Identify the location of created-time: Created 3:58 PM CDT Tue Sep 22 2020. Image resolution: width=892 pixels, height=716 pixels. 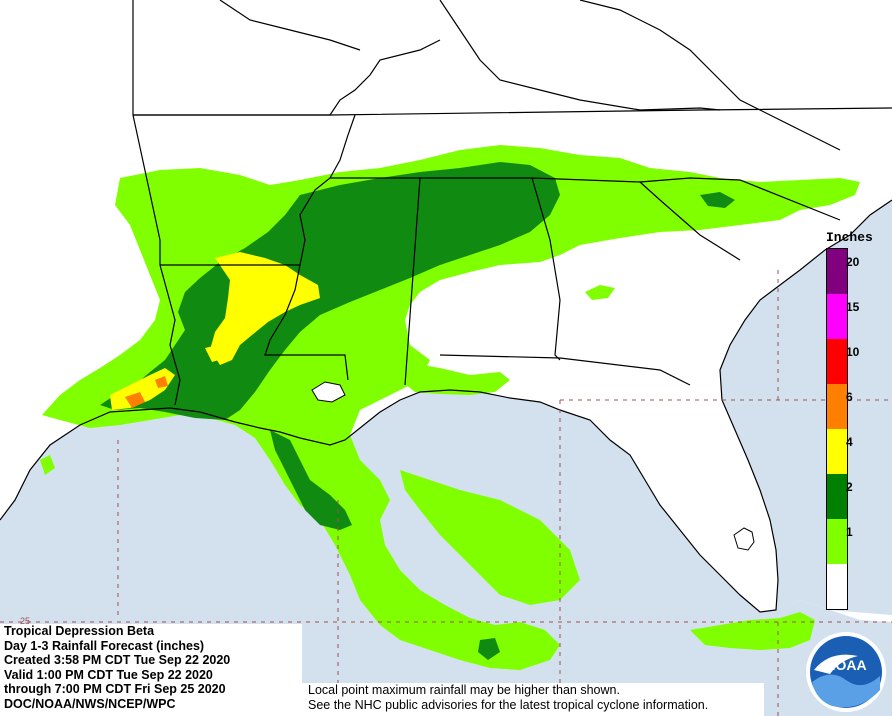
(117, 660).